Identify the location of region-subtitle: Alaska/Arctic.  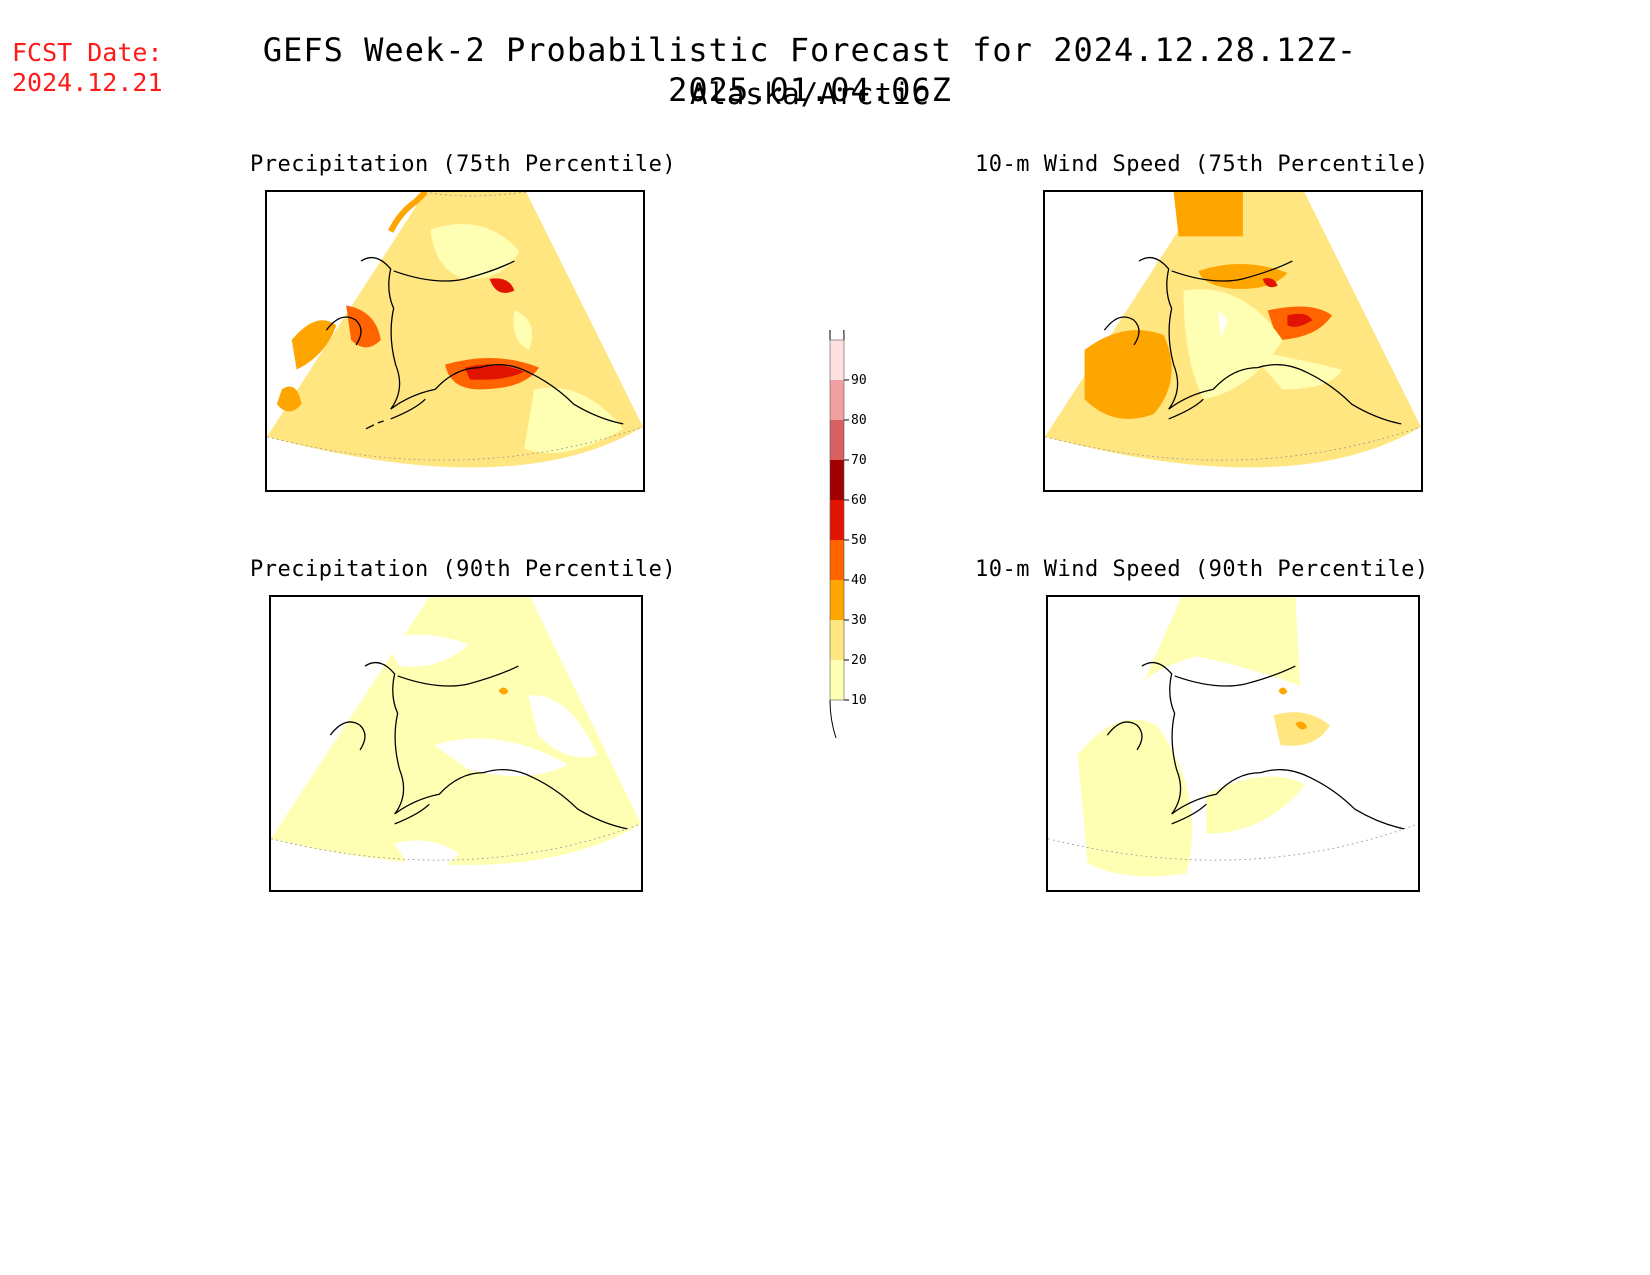
(810, 94).